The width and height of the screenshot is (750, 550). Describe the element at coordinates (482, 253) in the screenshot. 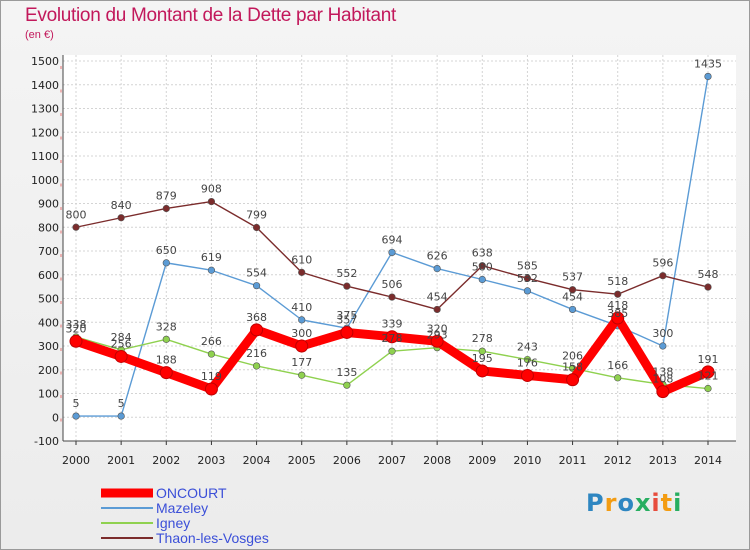

I see `data-label: 638` at that location.